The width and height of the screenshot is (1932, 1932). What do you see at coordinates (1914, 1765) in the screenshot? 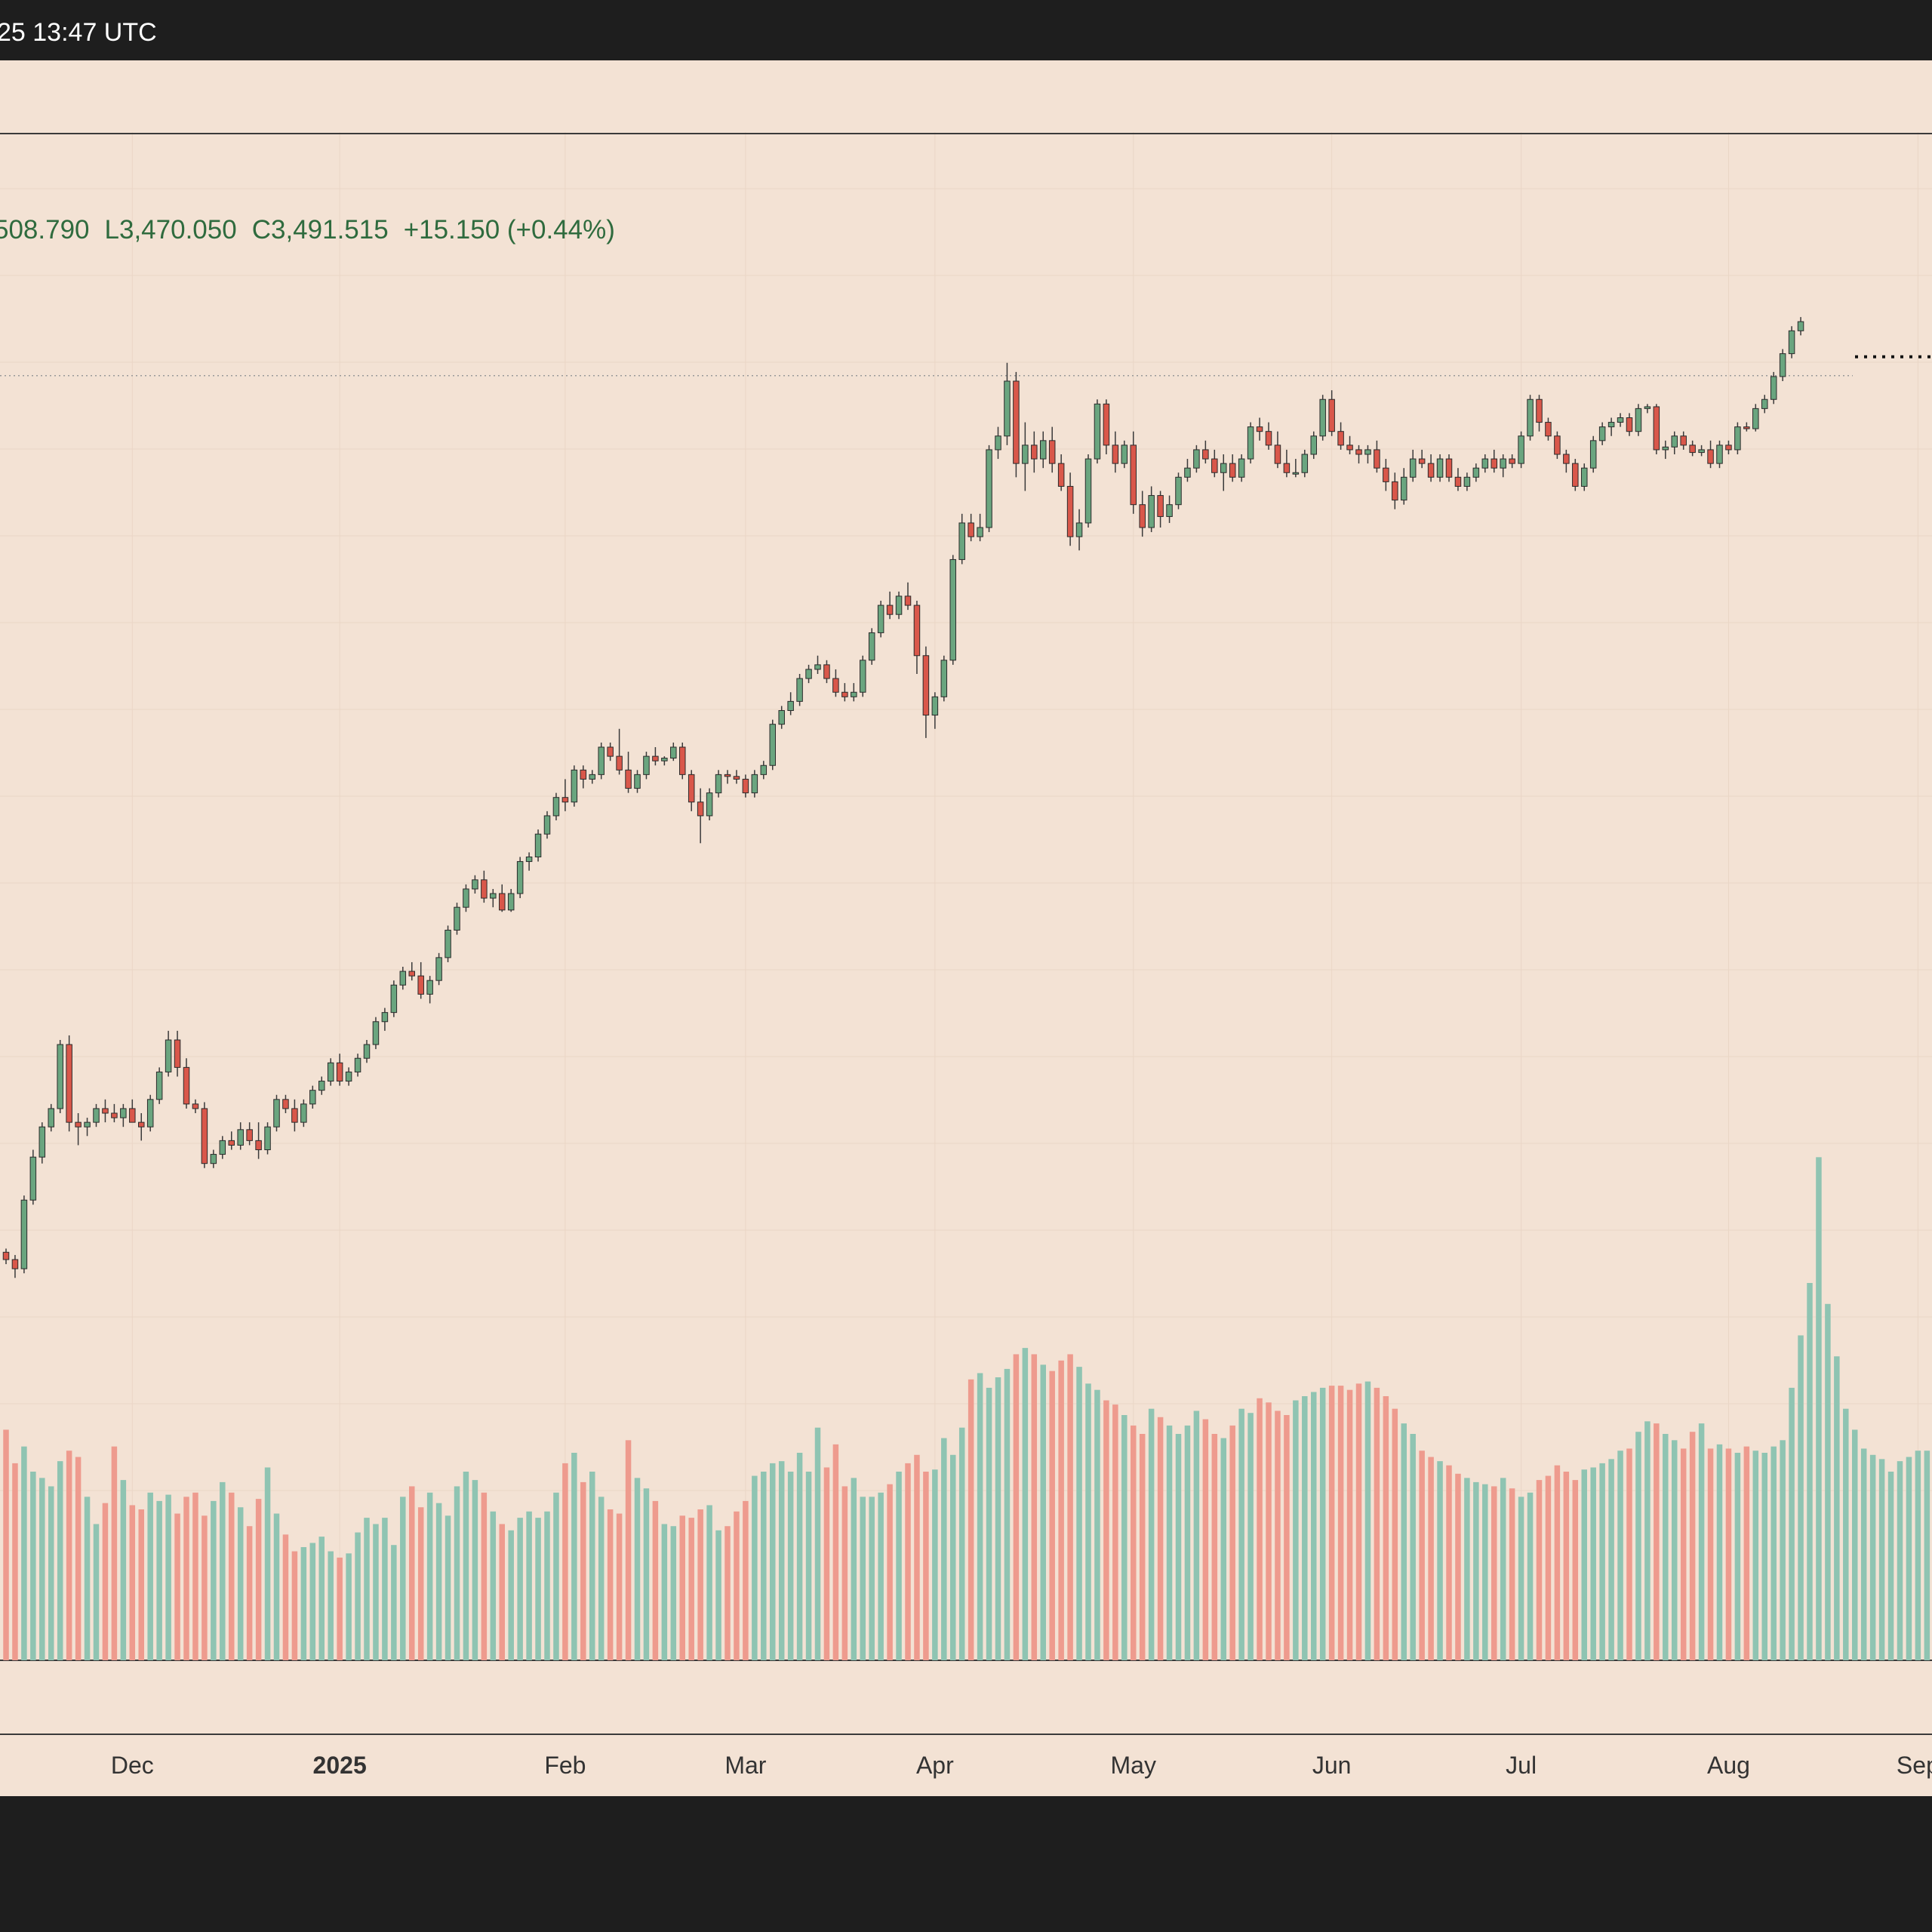
I see `x-tick-label: Sep` at bounding box center [1914, 1765].